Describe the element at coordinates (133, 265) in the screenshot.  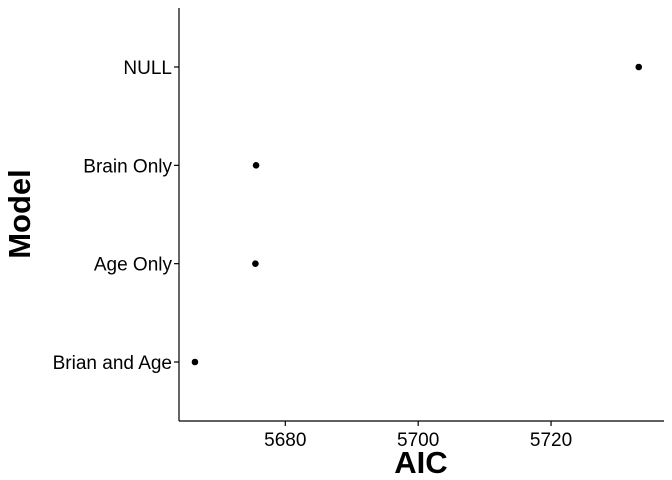
I see `y-tick-label: Age Only` at that location.